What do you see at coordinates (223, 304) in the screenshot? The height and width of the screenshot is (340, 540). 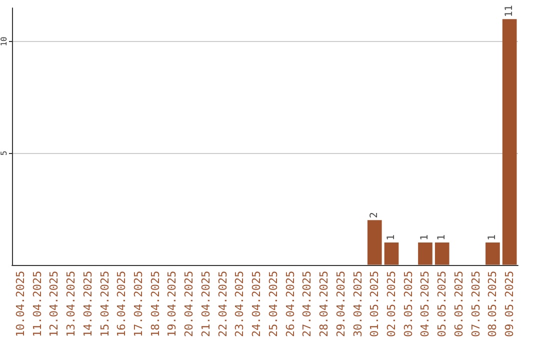 I see `x-tick-label: 22.04.2025` at bounding box center [223, 304].